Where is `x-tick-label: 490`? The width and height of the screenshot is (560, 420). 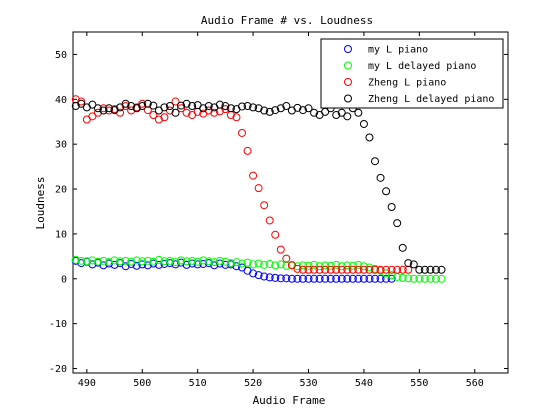 x-tick-label: 490 is located at coordinates (87, 383).